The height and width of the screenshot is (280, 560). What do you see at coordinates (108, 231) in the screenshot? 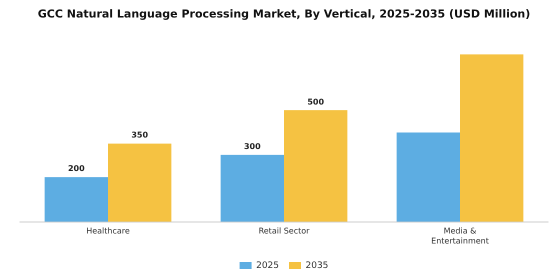
I see `x-tick-label: Healthcare` at bounding box center [108, 231].